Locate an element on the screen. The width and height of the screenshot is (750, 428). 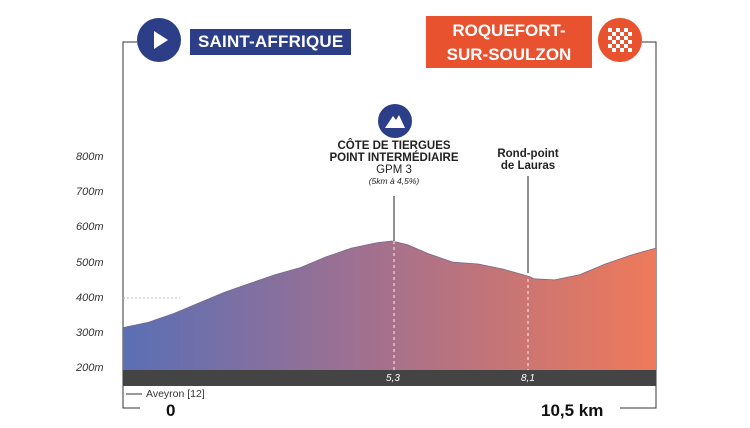
waypoint-km-label: 8,1 is located at coordinates (528, 378).